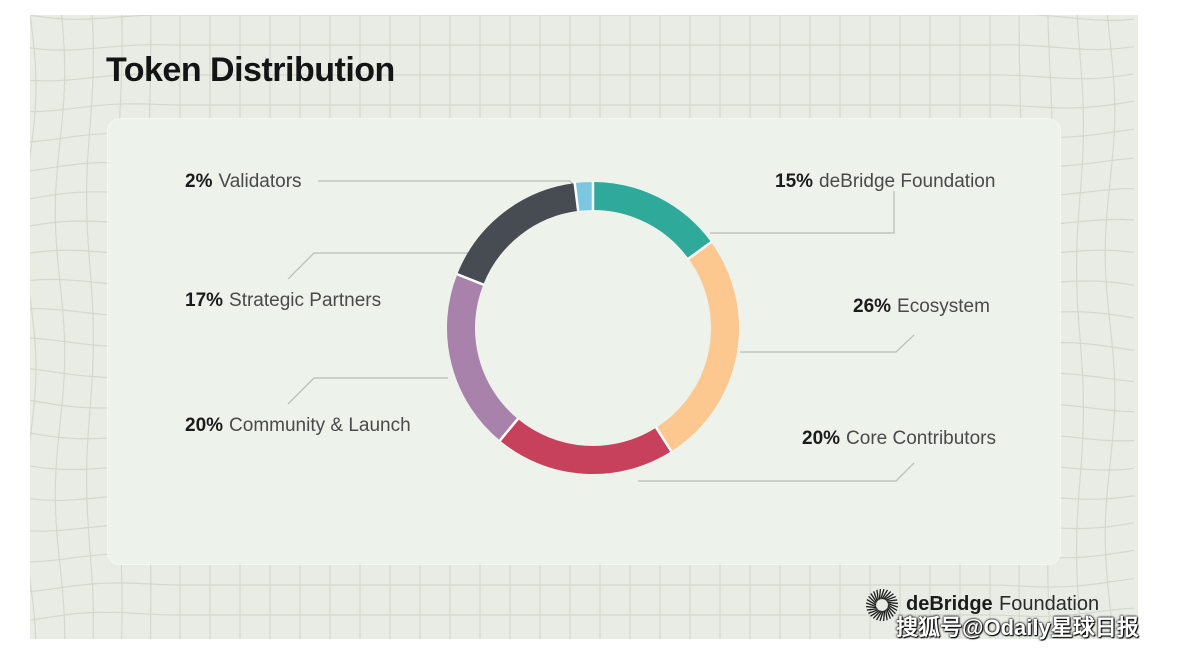 Image resolution: width=1179 pixels, height=649 pixels. What do you see at coordinates (1049, 604) in the screenshot?
I see `brand-suffix: Foundation` at bounding box center [1049, 604].